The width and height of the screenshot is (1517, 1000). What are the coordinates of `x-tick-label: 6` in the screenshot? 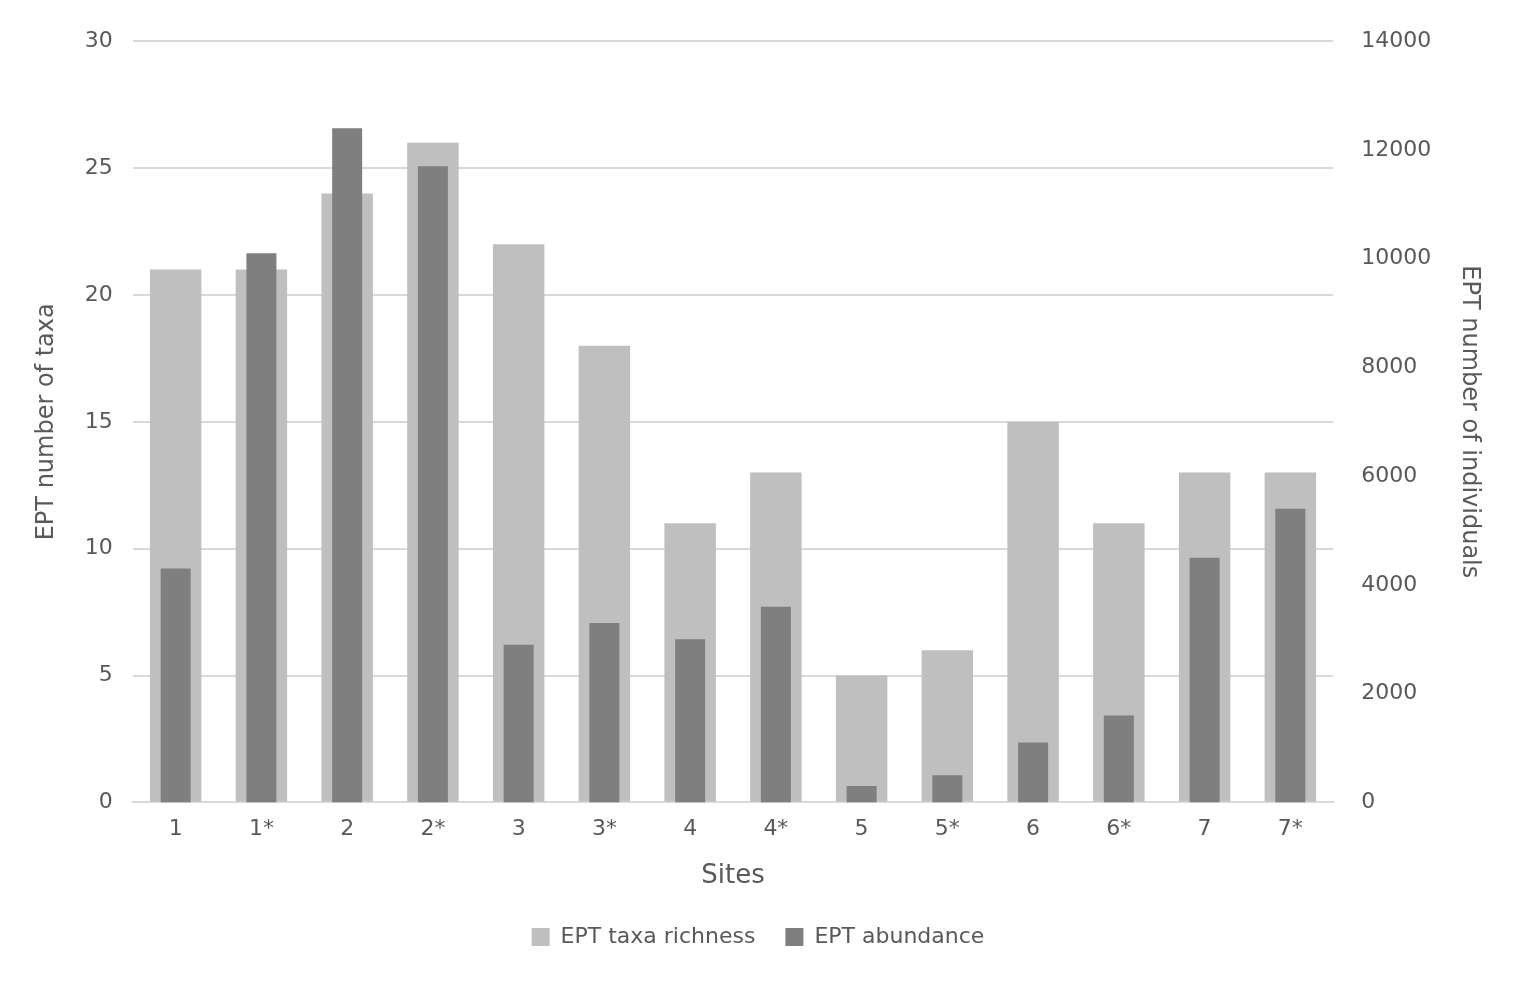 It's located at (1033, 828).